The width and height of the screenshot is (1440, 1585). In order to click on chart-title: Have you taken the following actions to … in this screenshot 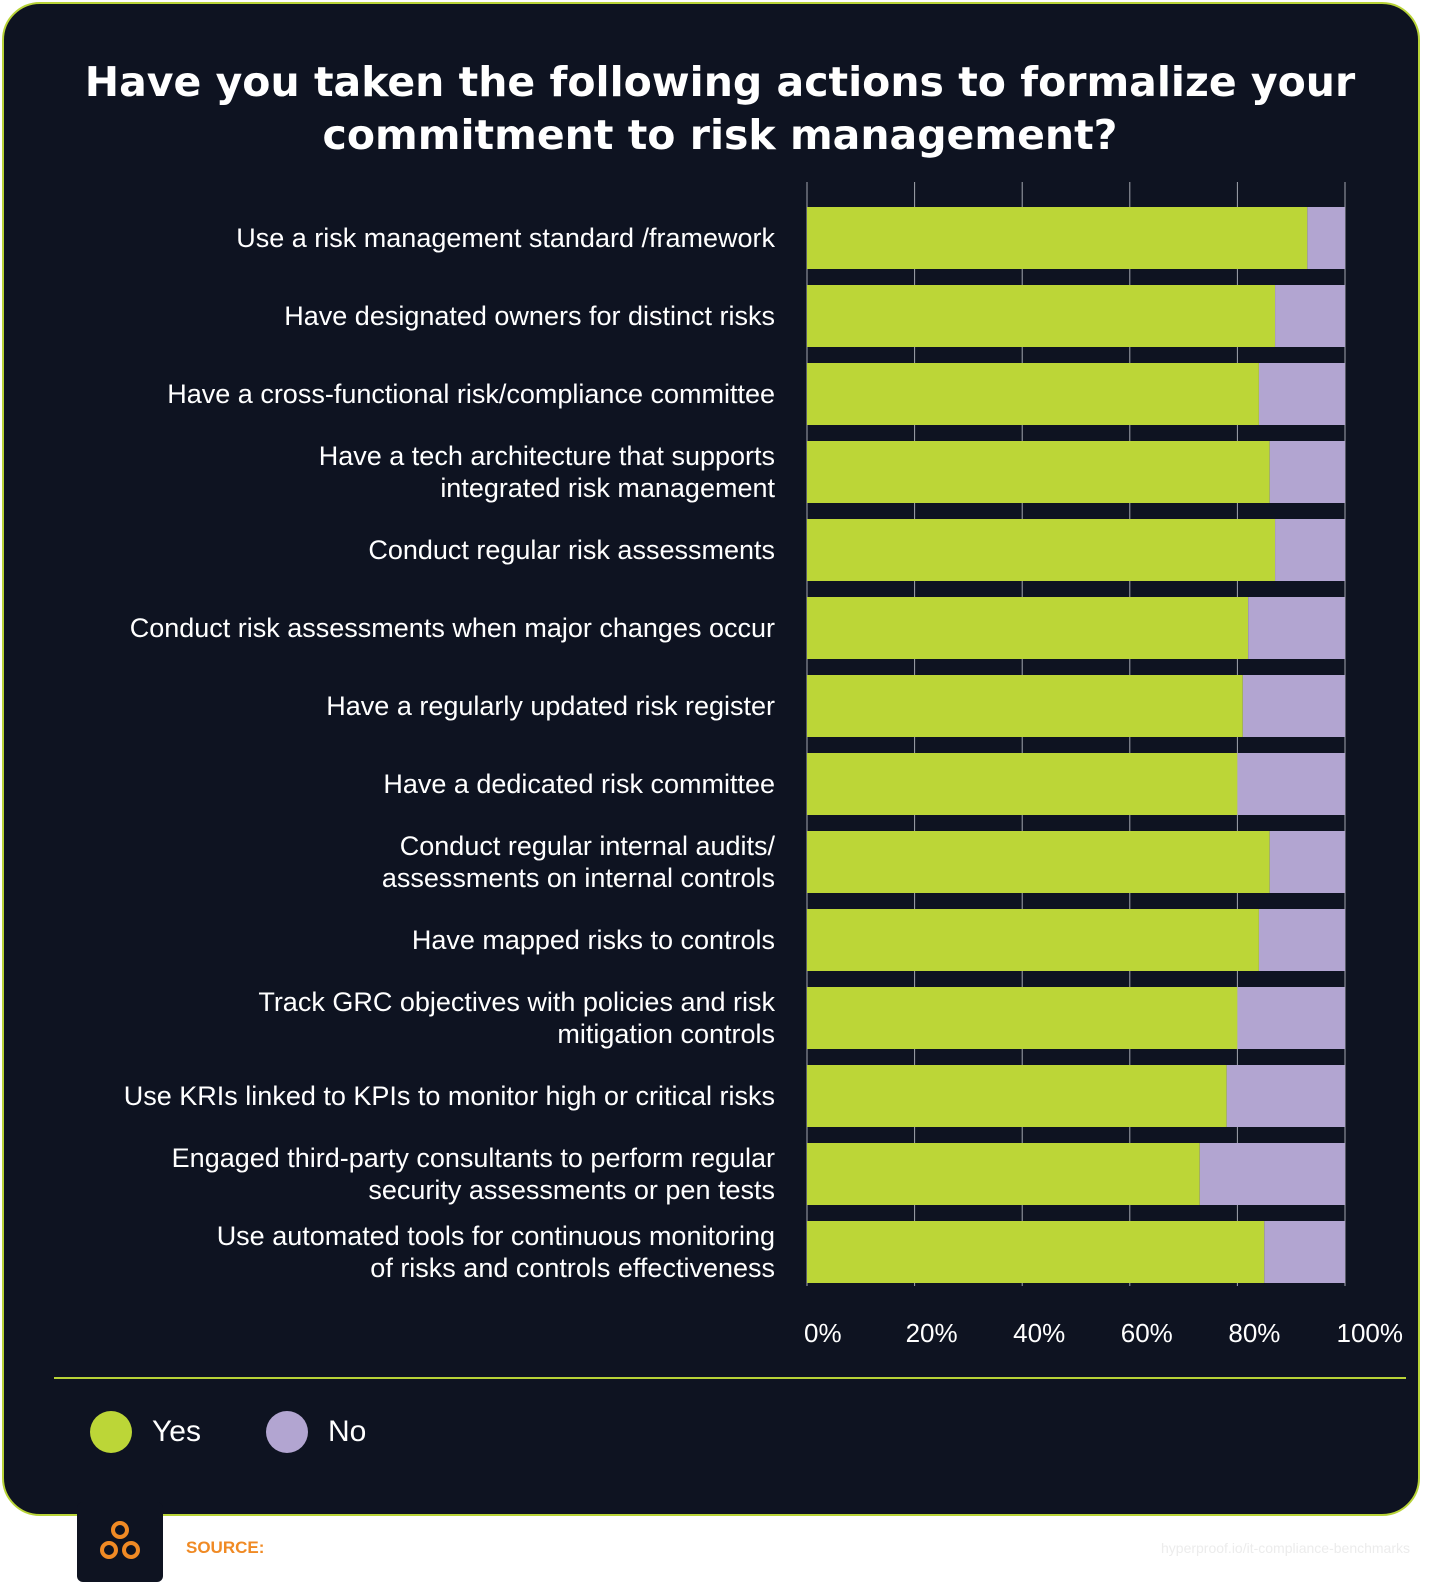, I will do `click(720, 108)`.